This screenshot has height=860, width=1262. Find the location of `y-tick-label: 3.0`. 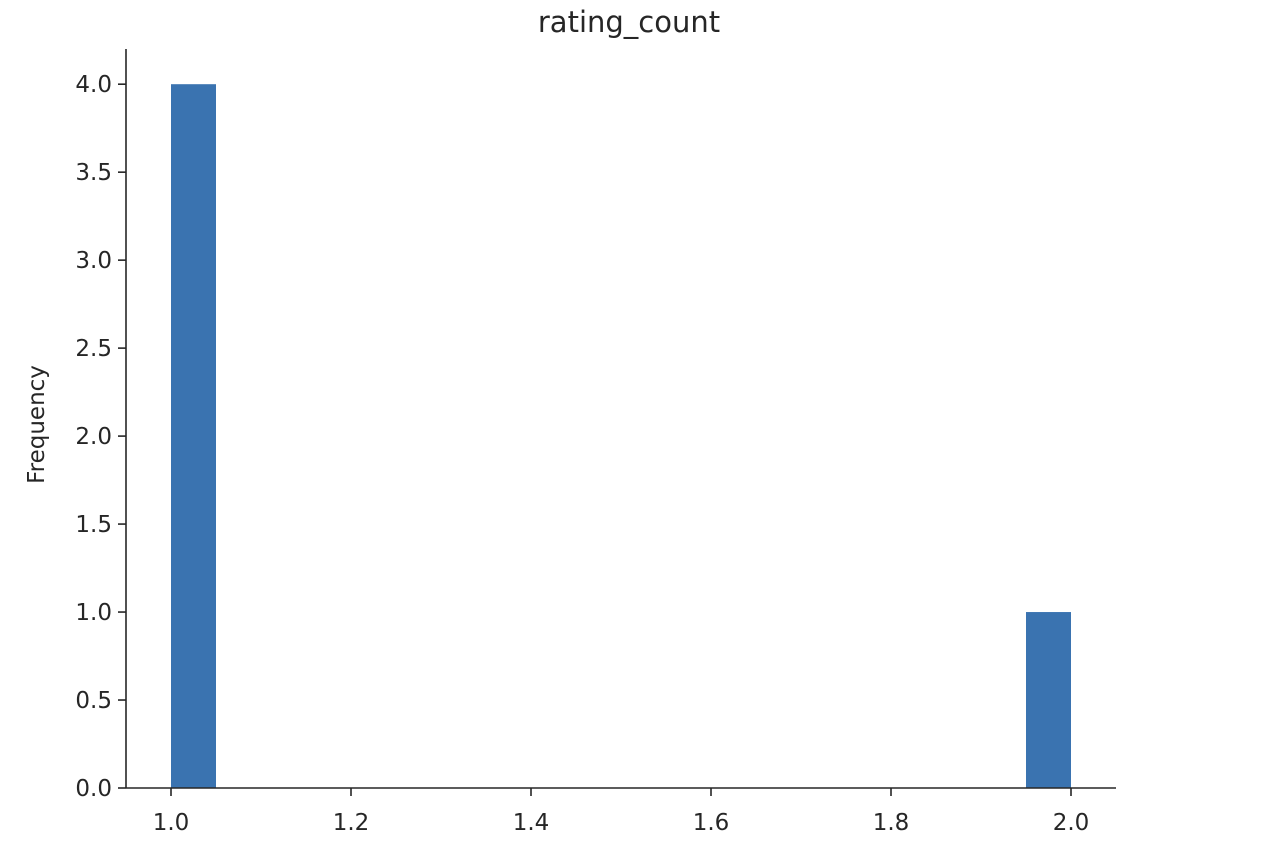

y-tick-label: 3.0 is located at coordinates (93, 261).